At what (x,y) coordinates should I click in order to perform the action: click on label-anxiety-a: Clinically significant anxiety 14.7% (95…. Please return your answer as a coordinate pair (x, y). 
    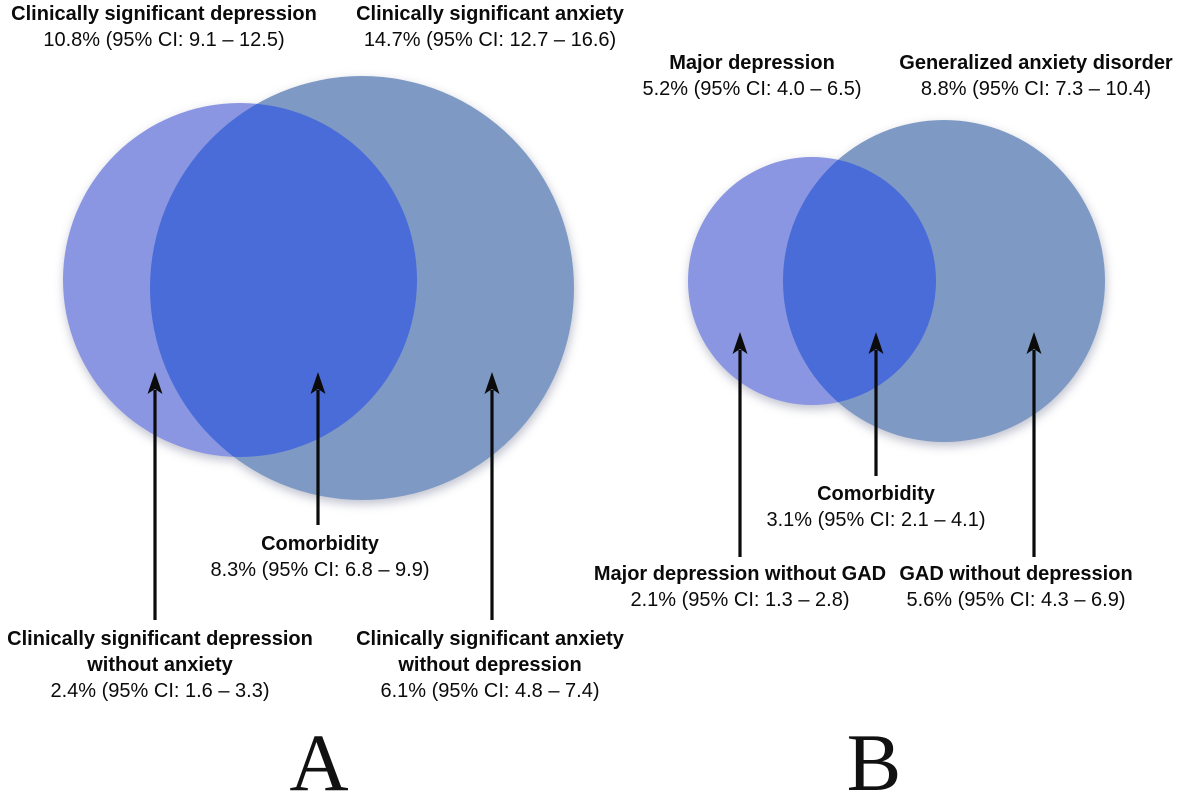
    Looking at the image, I should click on (490, 27).